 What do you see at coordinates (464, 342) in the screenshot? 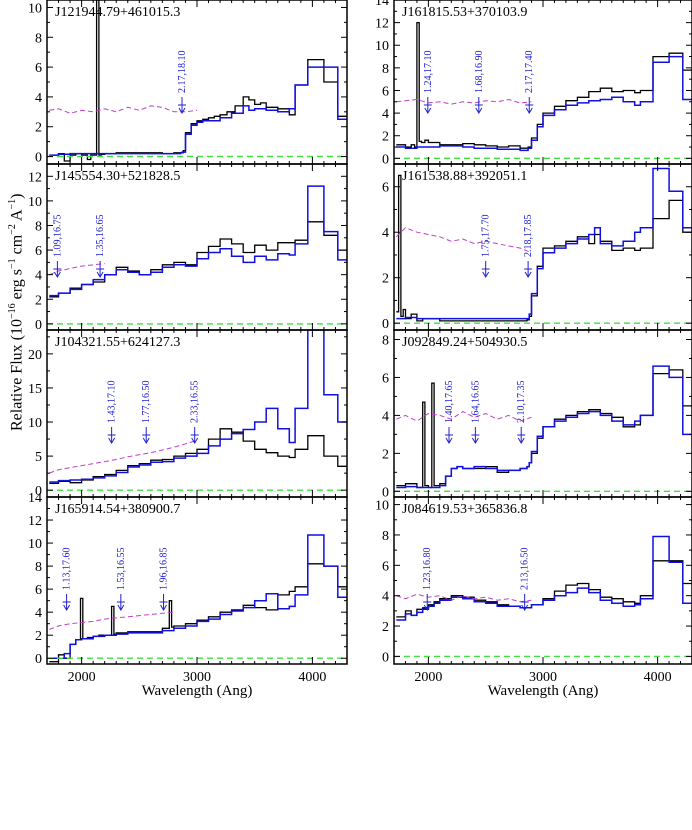
I see `panel-title: J092849.24+504930.5` at bounding box center [464, 342].